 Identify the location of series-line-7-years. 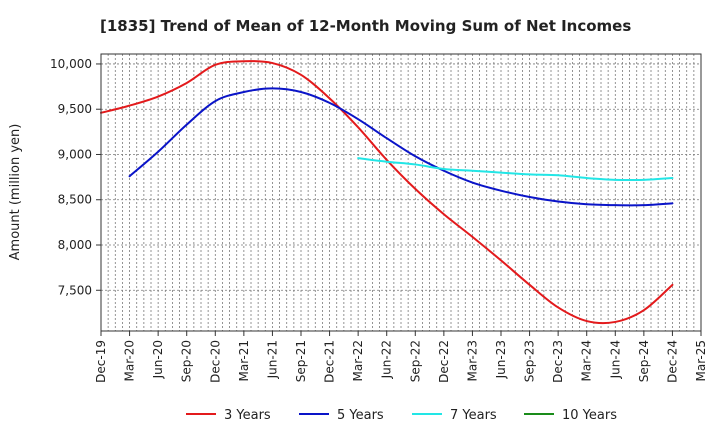
(515, 169).